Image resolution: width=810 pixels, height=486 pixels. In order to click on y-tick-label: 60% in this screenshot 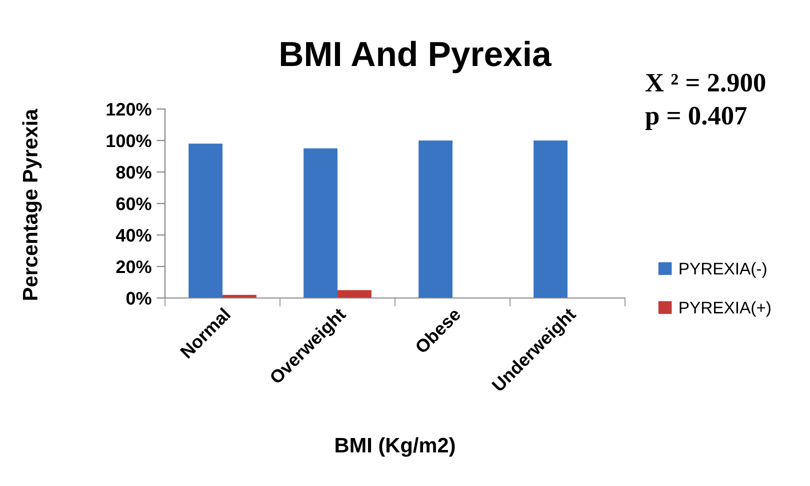, I will do `click(134, 203)`.